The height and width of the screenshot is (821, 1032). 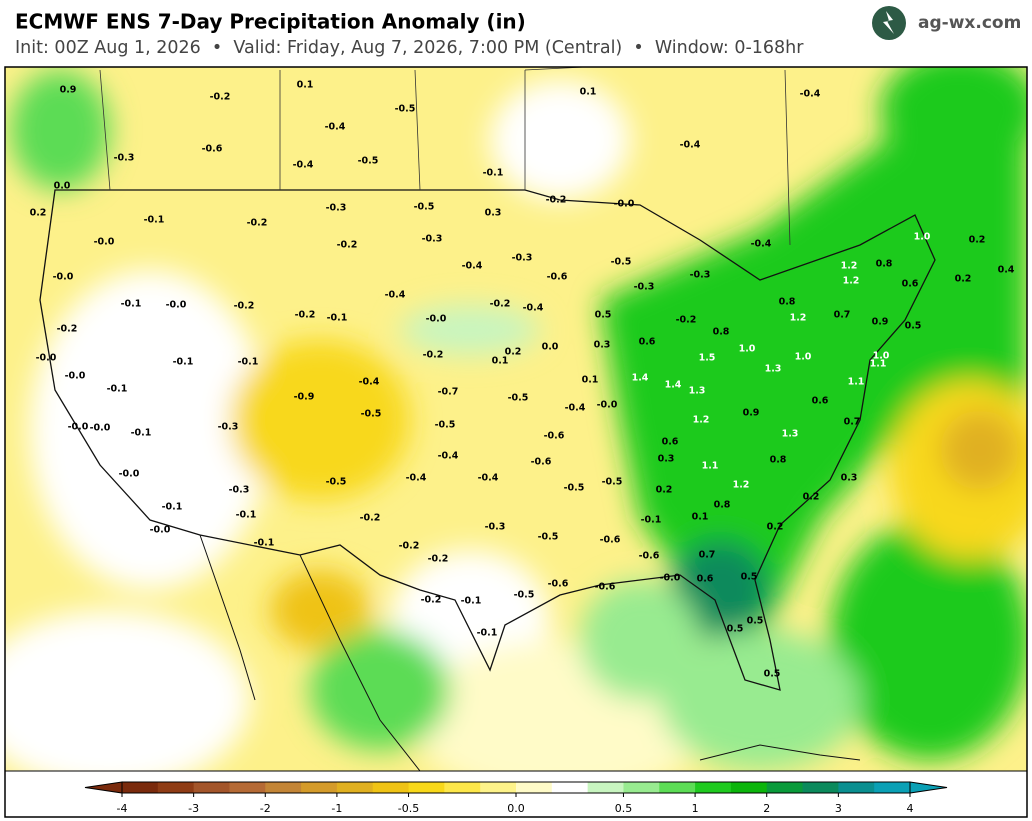 What do you see at coordinates (624, 808) in the screenshot?
I see `colorbar-tick-label: 0.5` at bounding box center [624, 808].